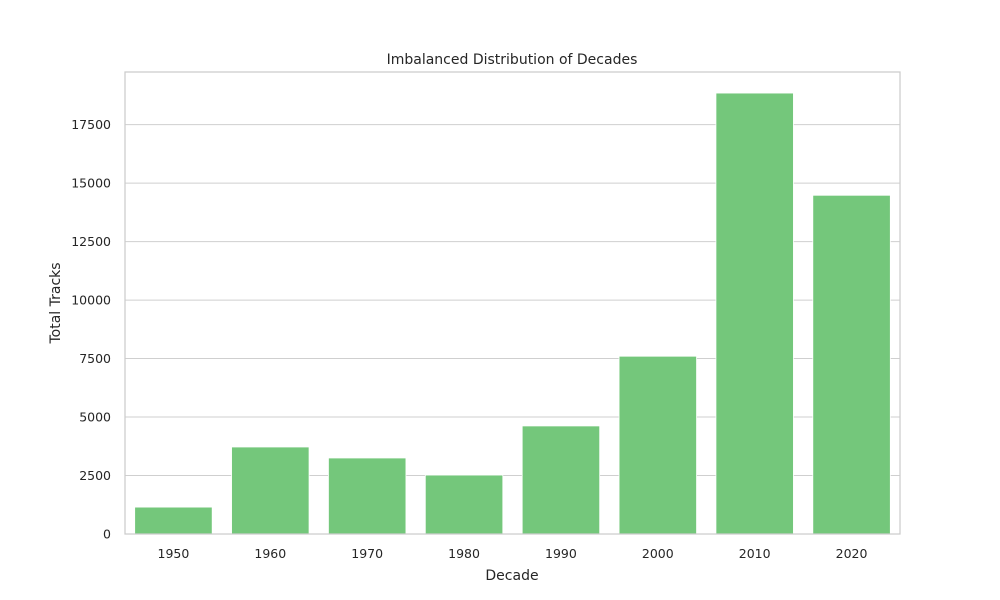 This screenshot has height=600, width=1000. Describe the element at coordinates (367, 496) in the screenshot. I see `bar-1970` at that location.